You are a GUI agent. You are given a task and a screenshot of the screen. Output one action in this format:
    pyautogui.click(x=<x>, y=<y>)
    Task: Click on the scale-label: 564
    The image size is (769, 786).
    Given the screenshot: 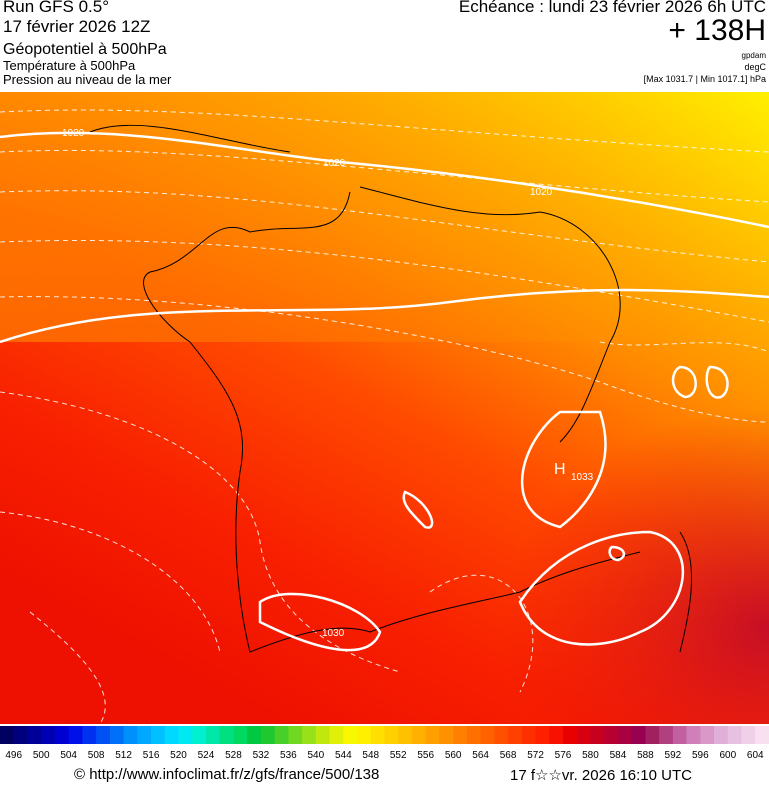 What is the action you would take?
    pyautogui.click(x=480, y=755)
    